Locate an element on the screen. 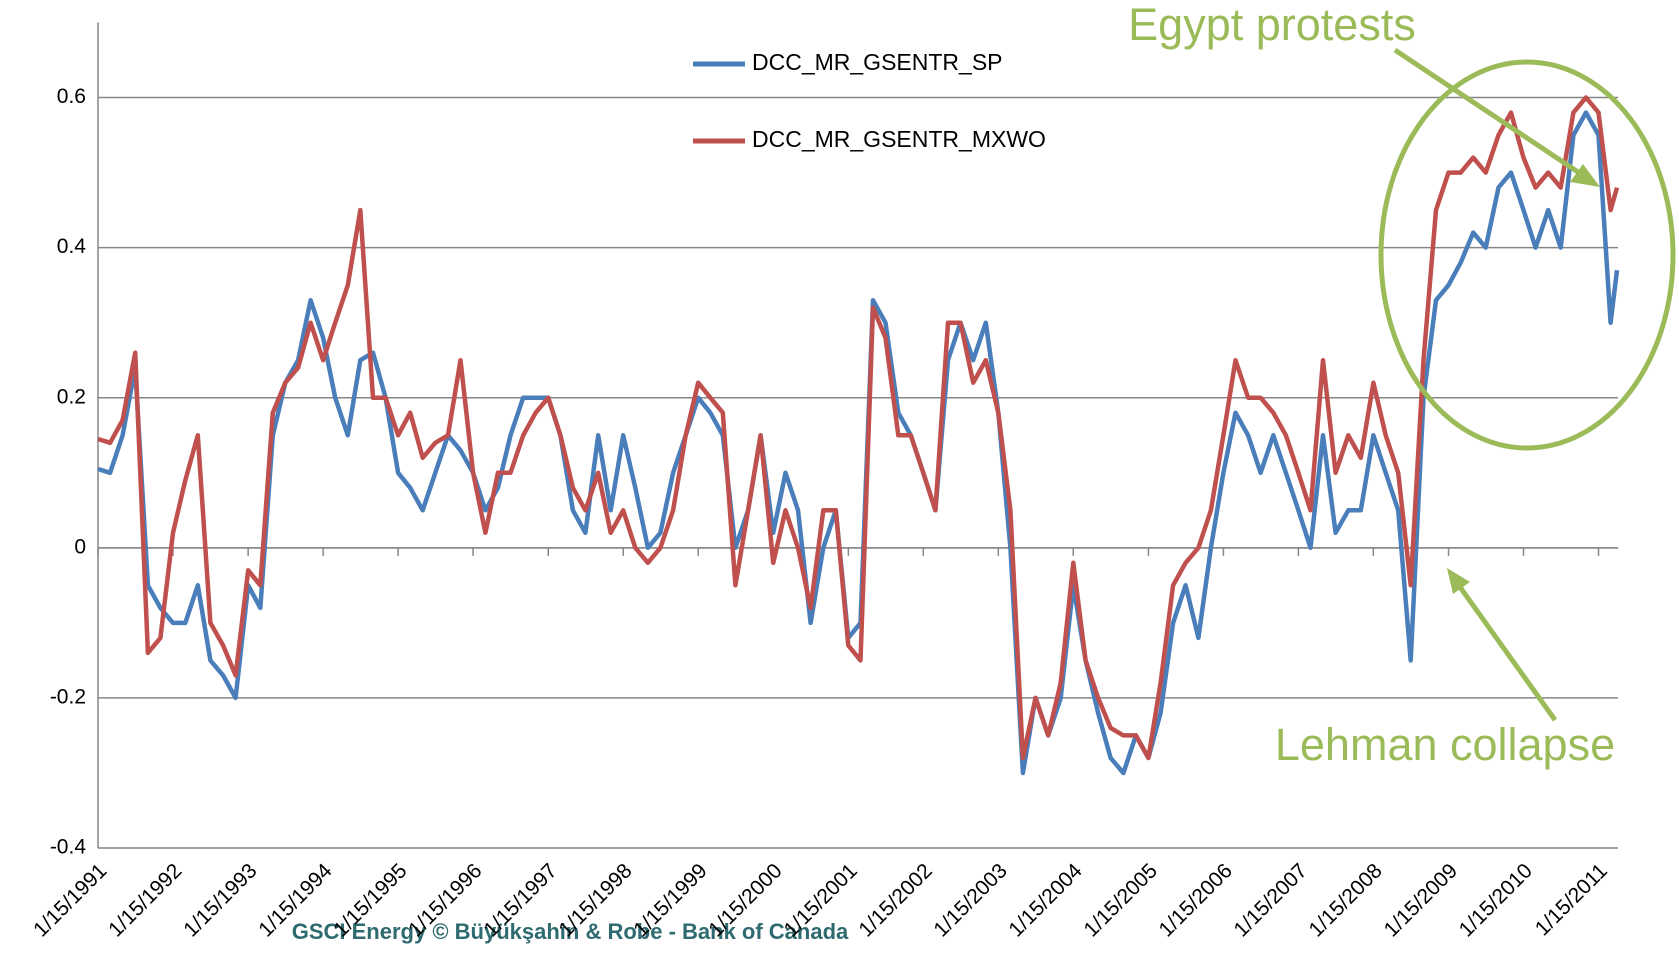 This screenshot has width=1679, height=973. x-tick-label: 1/15/2004 is located at coordinates (1045, 900).